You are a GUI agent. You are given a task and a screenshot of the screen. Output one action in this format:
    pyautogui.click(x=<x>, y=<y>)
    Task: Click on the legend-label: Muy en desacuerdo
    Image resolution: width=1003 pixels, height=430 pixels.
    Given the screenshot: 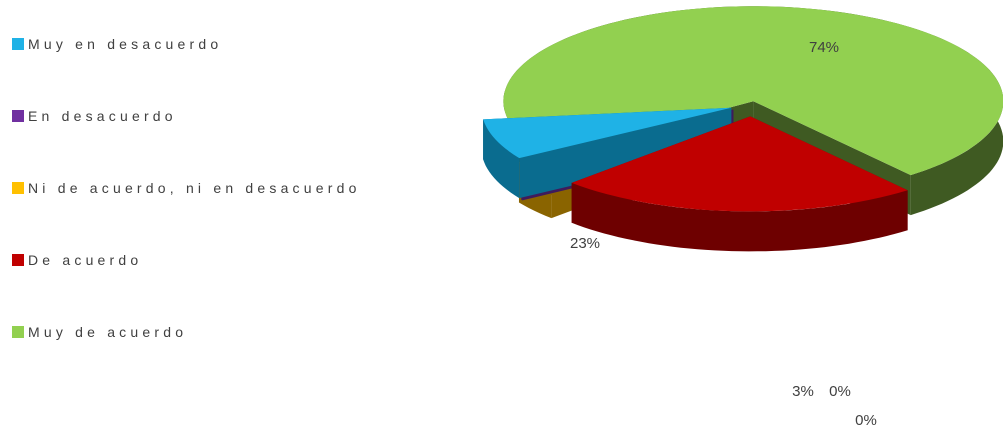 What is the action you would take?
    pyautogui.click(x=125, y=44)
    